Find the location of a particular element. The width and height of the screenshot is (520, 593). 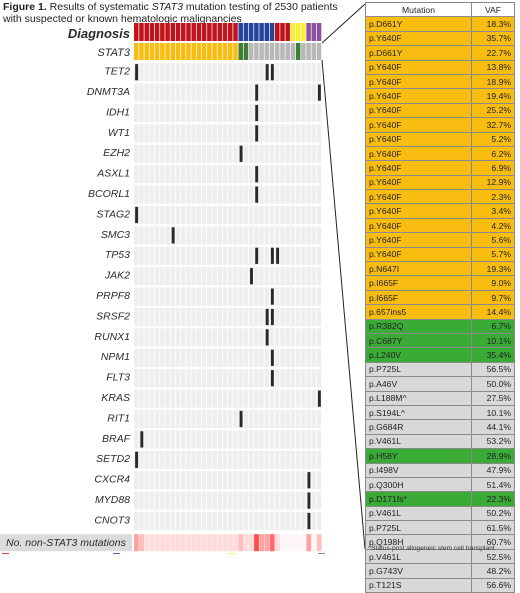

vaf-cell: 53.2% is located at coordinates (493, 441).